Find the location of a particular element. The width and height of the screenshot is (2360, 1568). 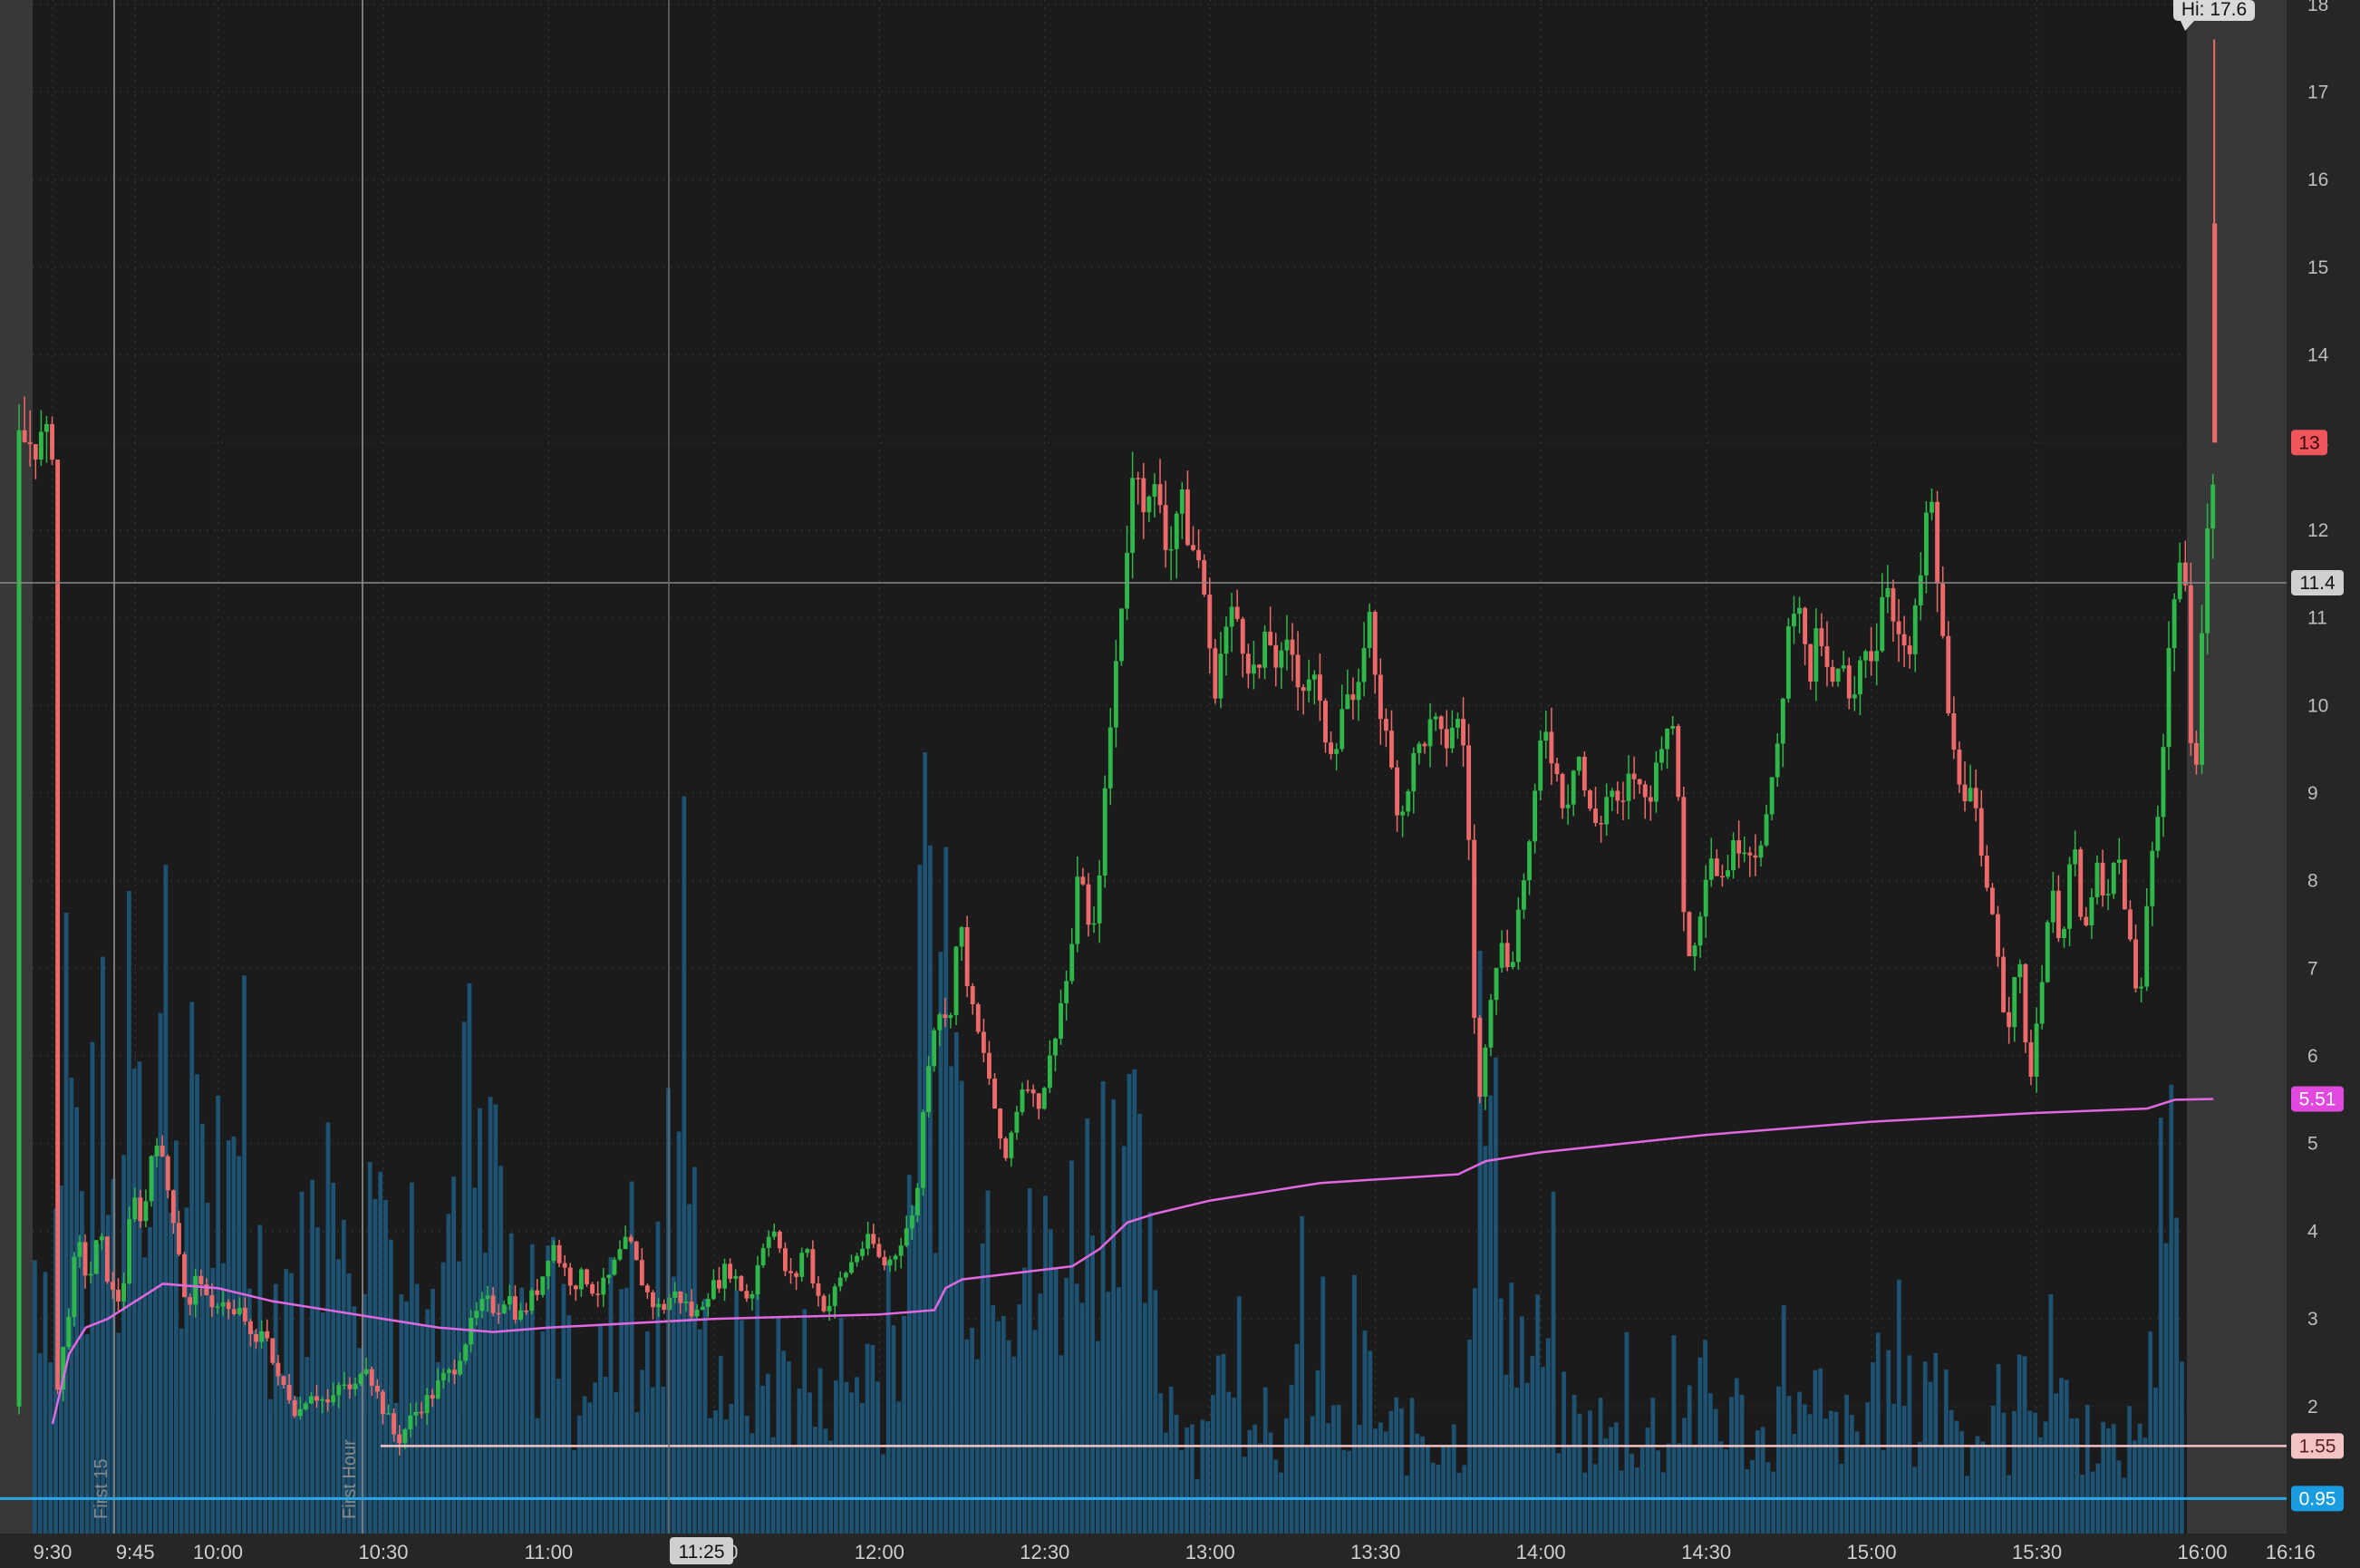

time-tick-label: 14:30 is located at coordinates (1706, 1552).